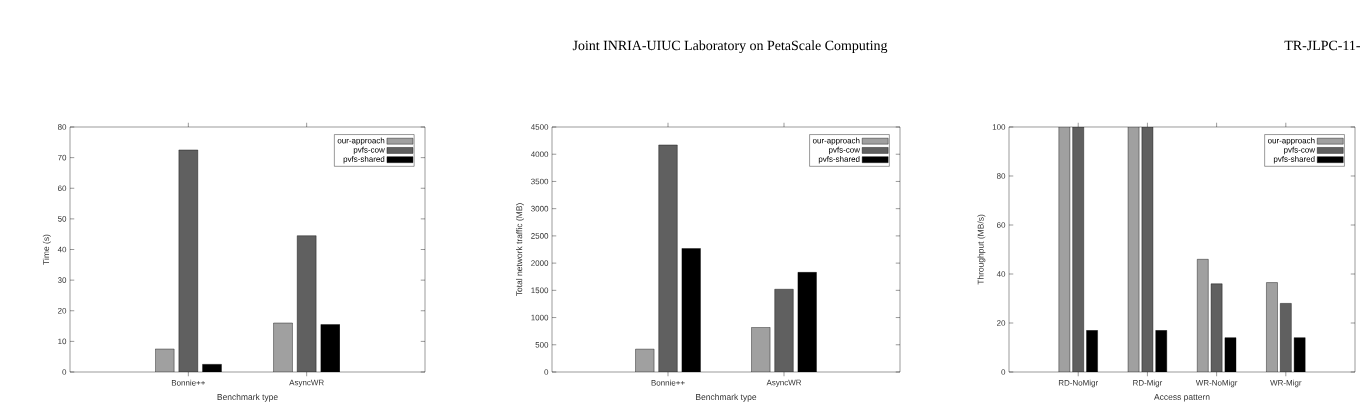  What do you see at coordinates (730, 47) in the screenshot?
I see `text: Joint INRIA-UIUC Laboratory on PetaScale Computing` at bounding box center [730, 47].